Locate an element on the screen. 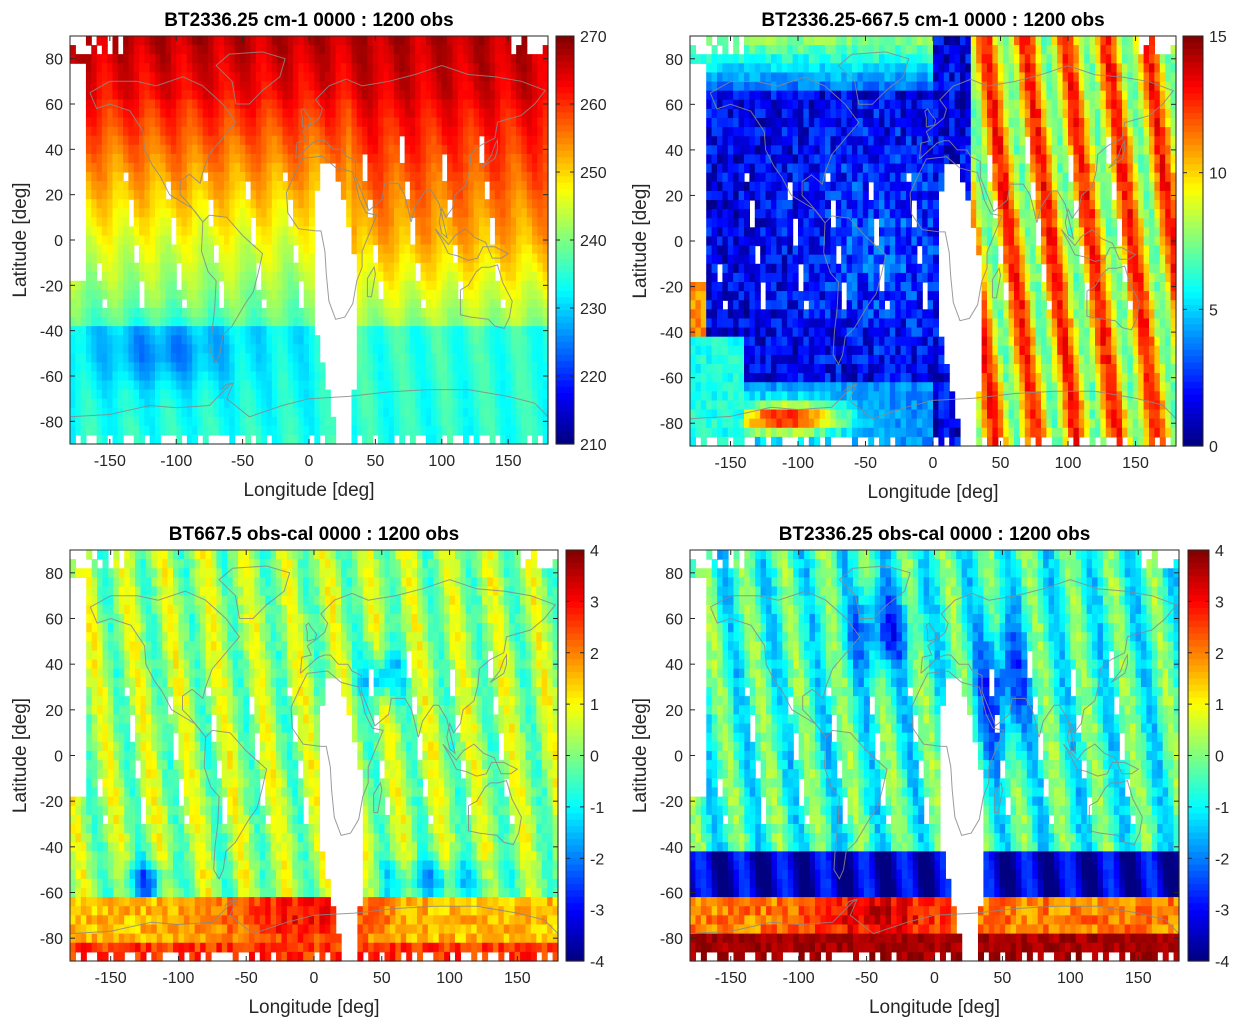 The width and height of the screenshot is (1240, 1030). colorbar-tick-label: 15 is located at coordinates (1218, 37).